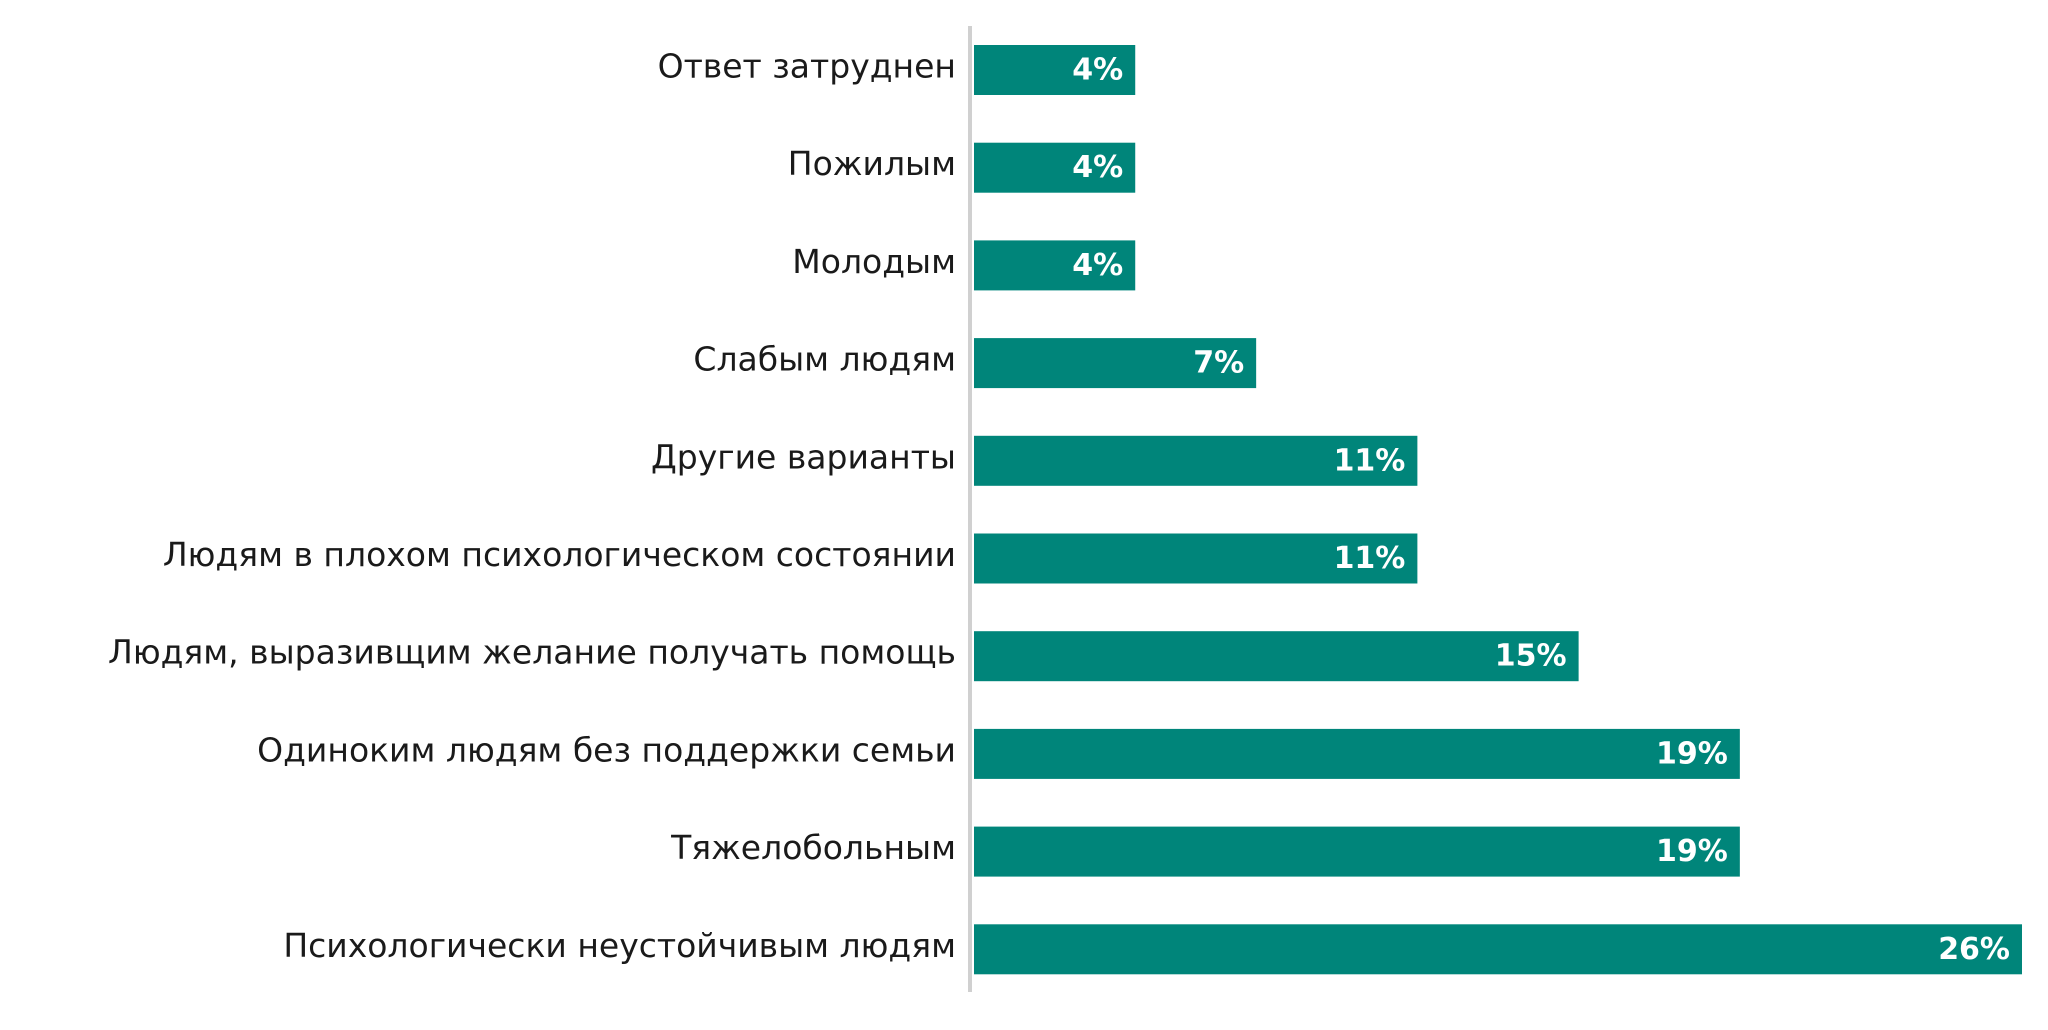 Image resolution: width=2048 pixels, height=1030 pixels. What do you see at coordinates (874, 261) in the screenshot?
I see `category-label: Молодым` at bounding box center [874, 261].